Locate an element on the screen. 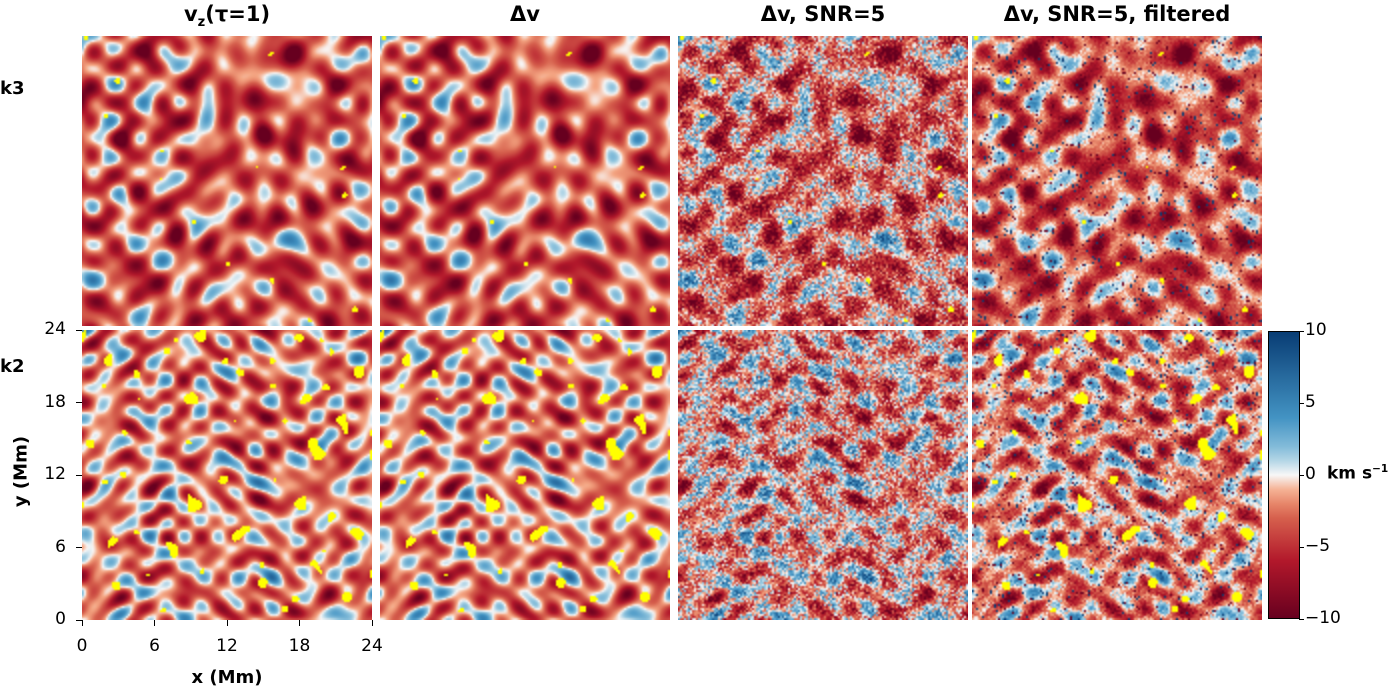 This screenshot has height=692, width=1400. heatmap-panel-k3-dv-snr5-filtered is located at coordinates (1117, 181).